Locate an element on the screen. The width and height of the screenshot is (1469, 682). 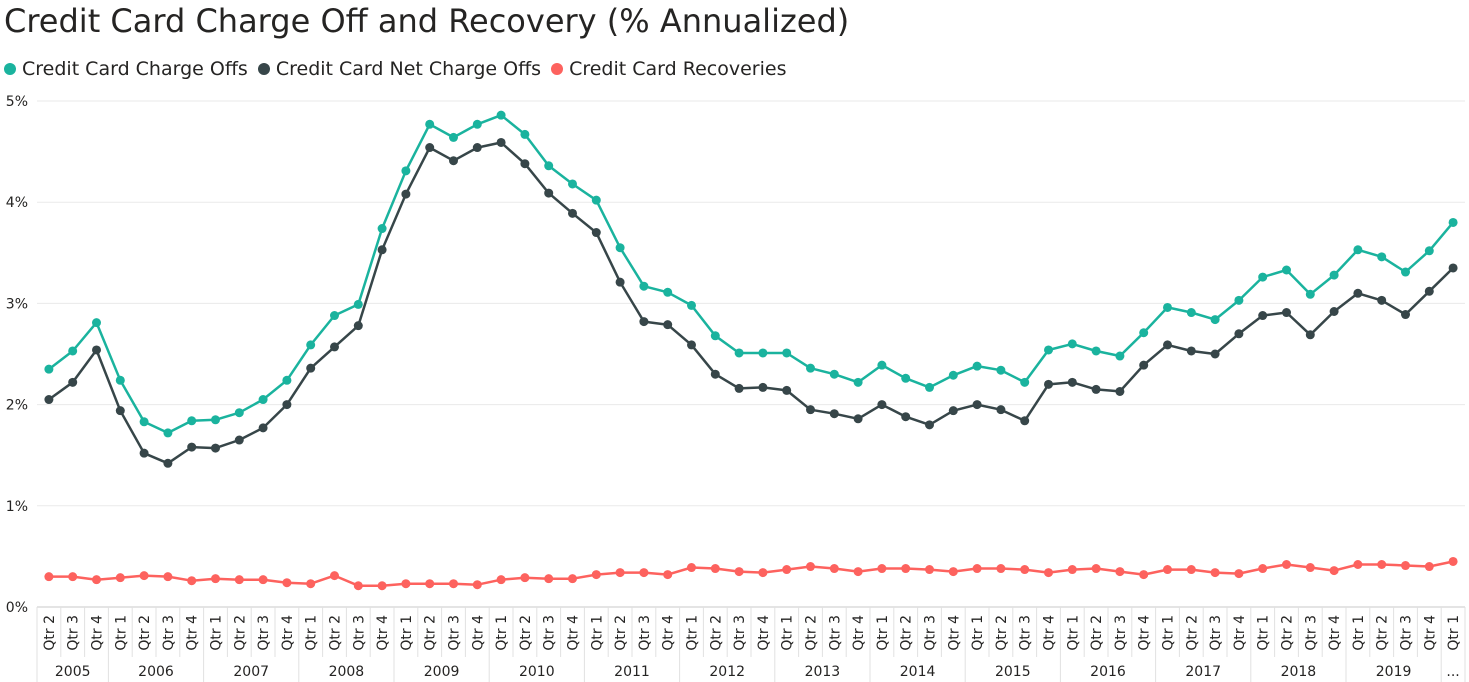
legend-item-recoveries: Credit Card Recoveries is located at coordinates (668, 69).